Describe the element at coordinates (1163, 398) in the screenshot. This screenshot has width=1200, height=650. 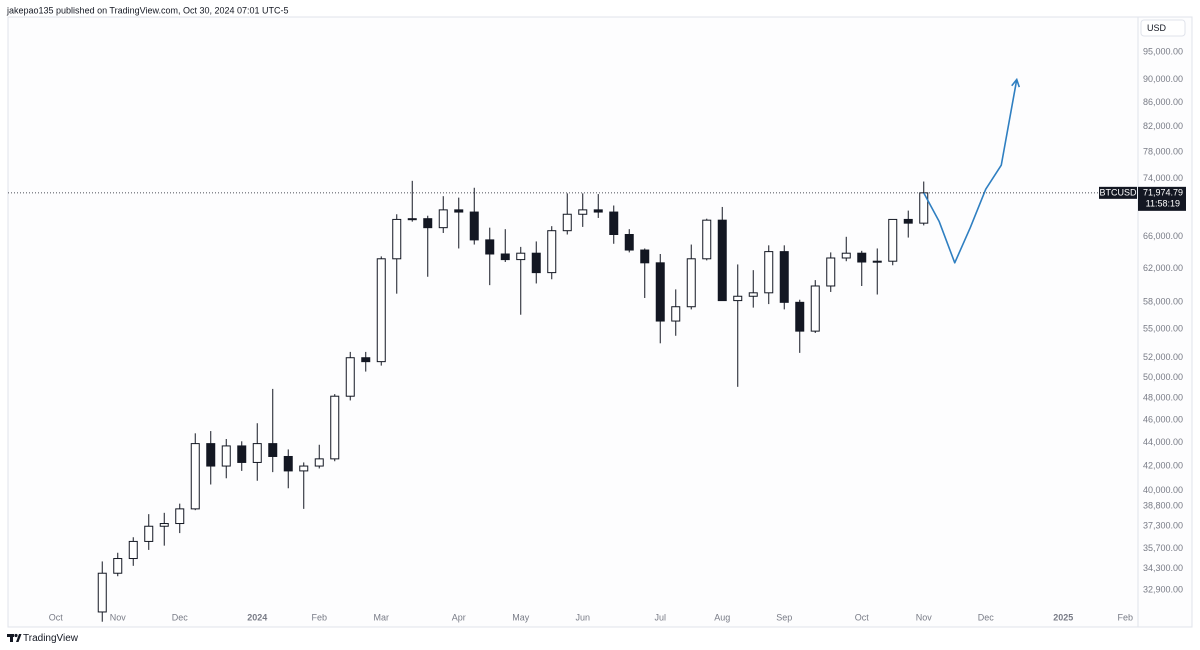
I see `y-tick-label: 48,000.00` at that location.